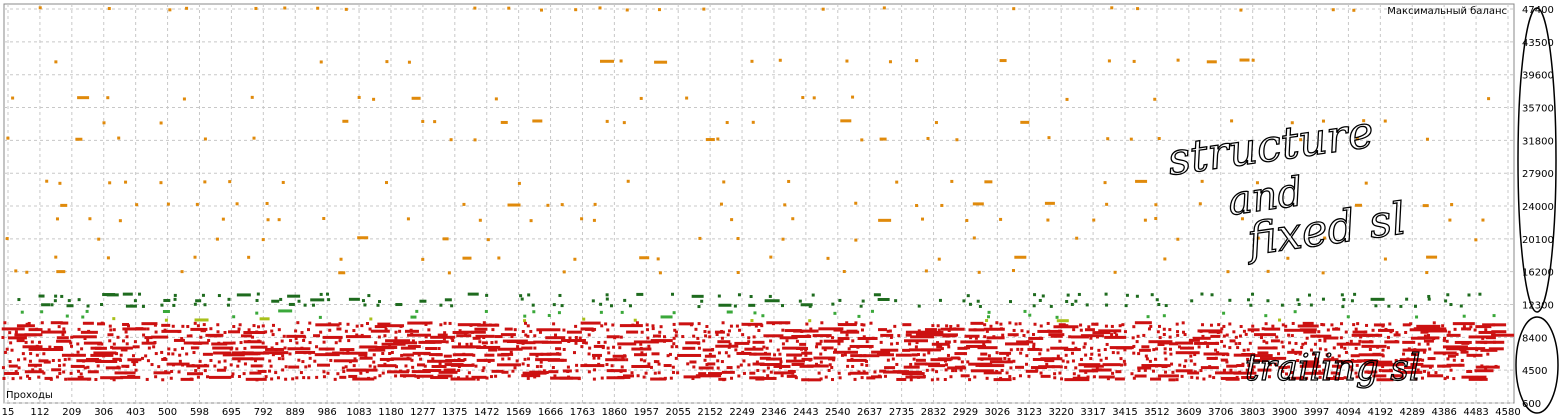 The image size is (1560, 418). Describe the element at coordinates (518, 412) in the screenshot. I see `x-tick-label: 1569` at that location.